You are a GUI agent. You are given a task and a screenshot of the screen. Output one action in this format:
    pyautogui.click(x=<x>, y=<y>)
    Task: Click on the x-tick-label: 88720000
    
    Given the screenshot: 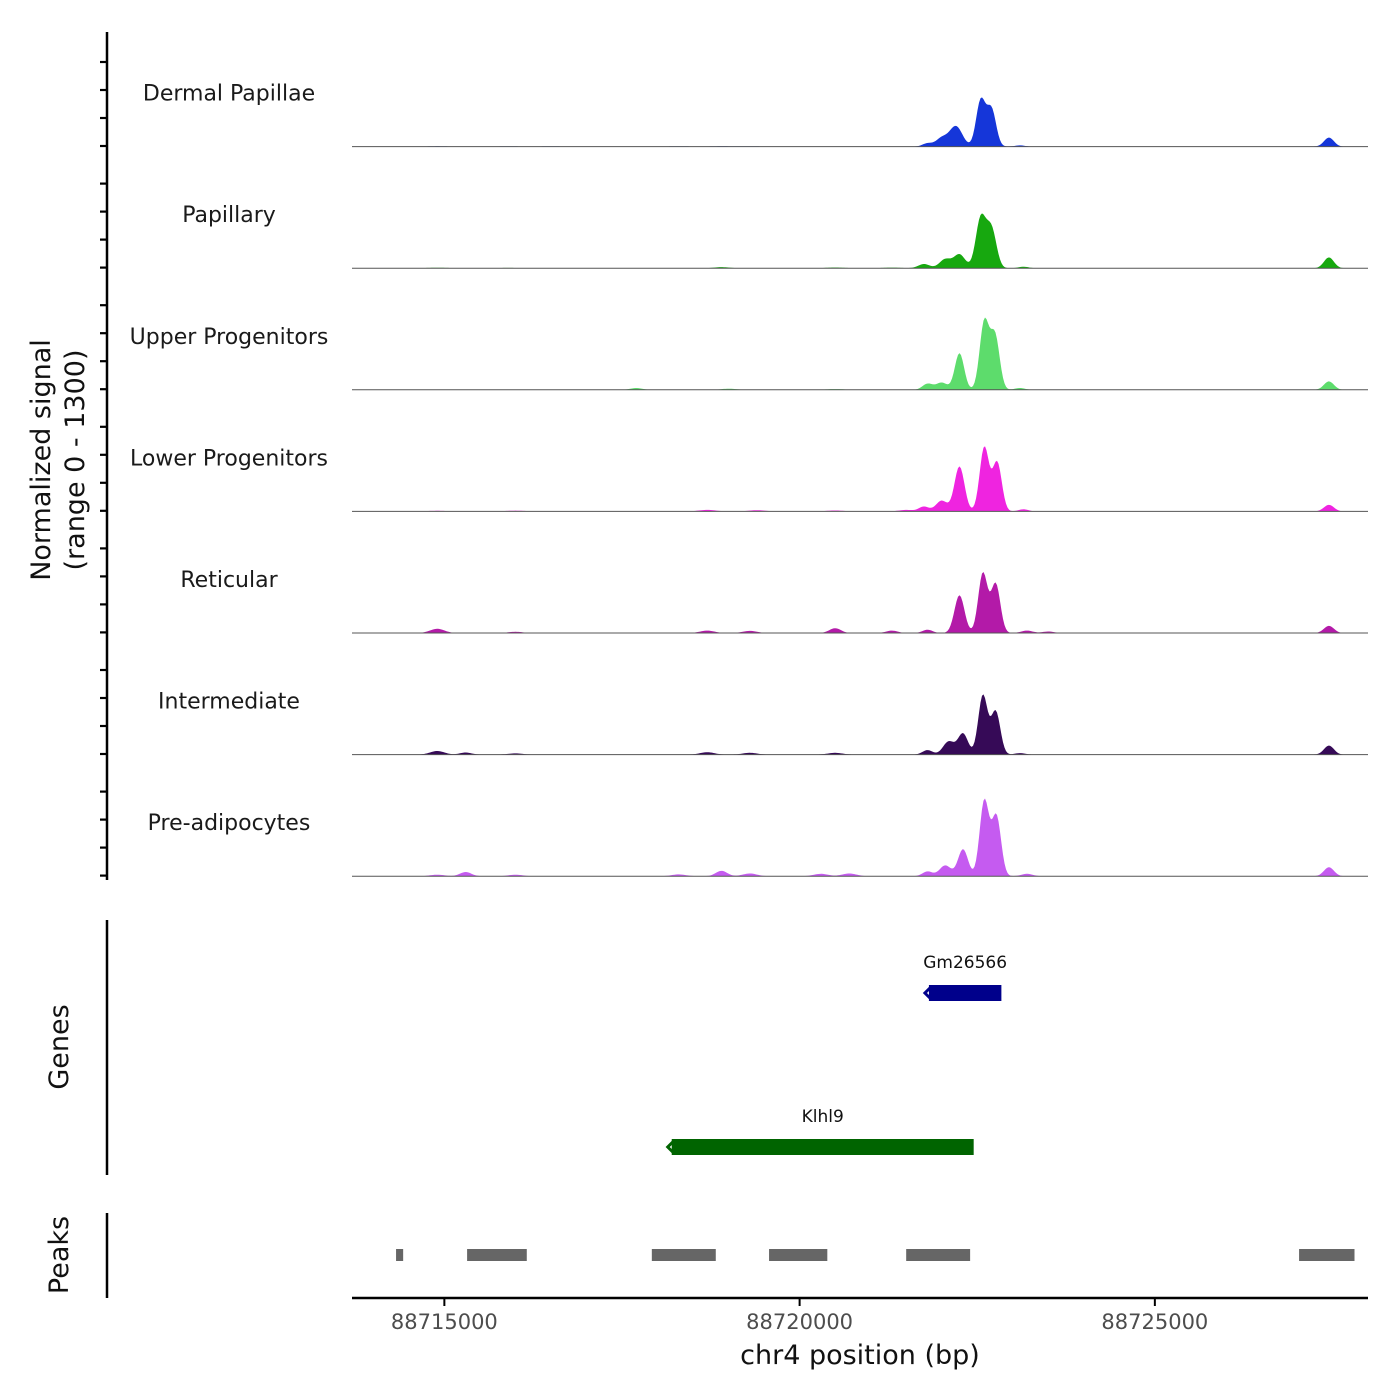 What is the action you would take?
    pyautogui.click(x=799, y=1322)
    